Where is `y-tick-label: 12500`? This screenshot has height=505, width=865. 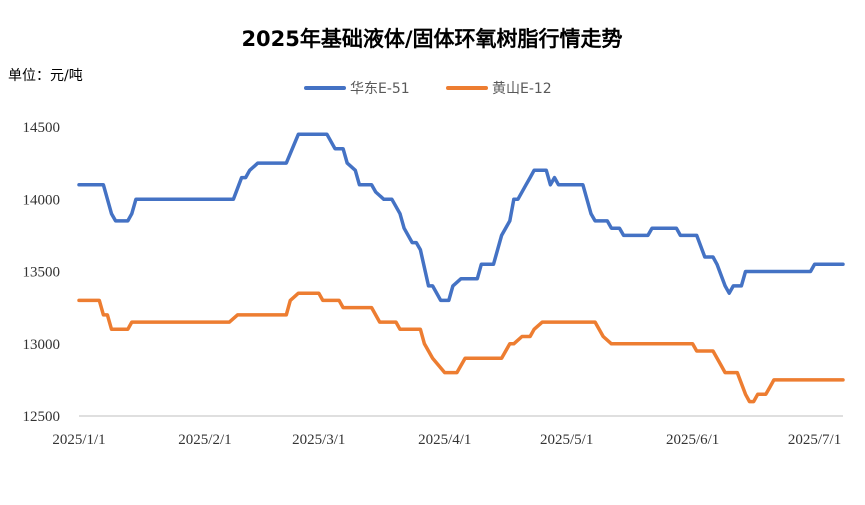 y-tick-label: 12500 is located at coordinates (42, 417).